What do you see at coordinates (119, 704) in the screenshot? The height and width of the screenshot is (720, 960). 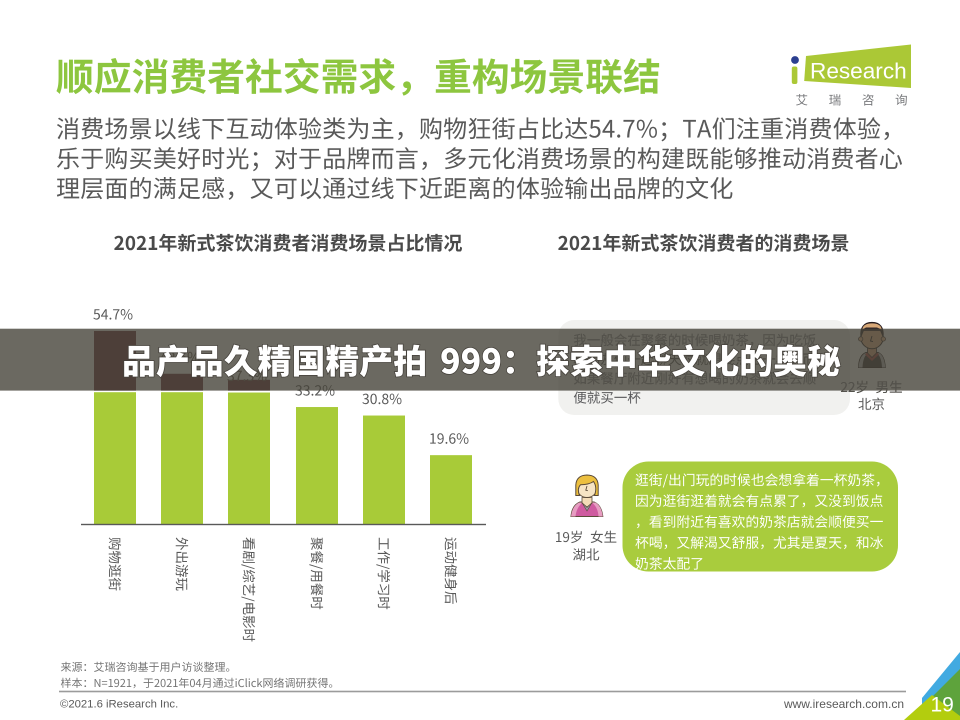 I see `svg-text: ©2021.6 iResearch Inc.` at bounding box center [119, 704].